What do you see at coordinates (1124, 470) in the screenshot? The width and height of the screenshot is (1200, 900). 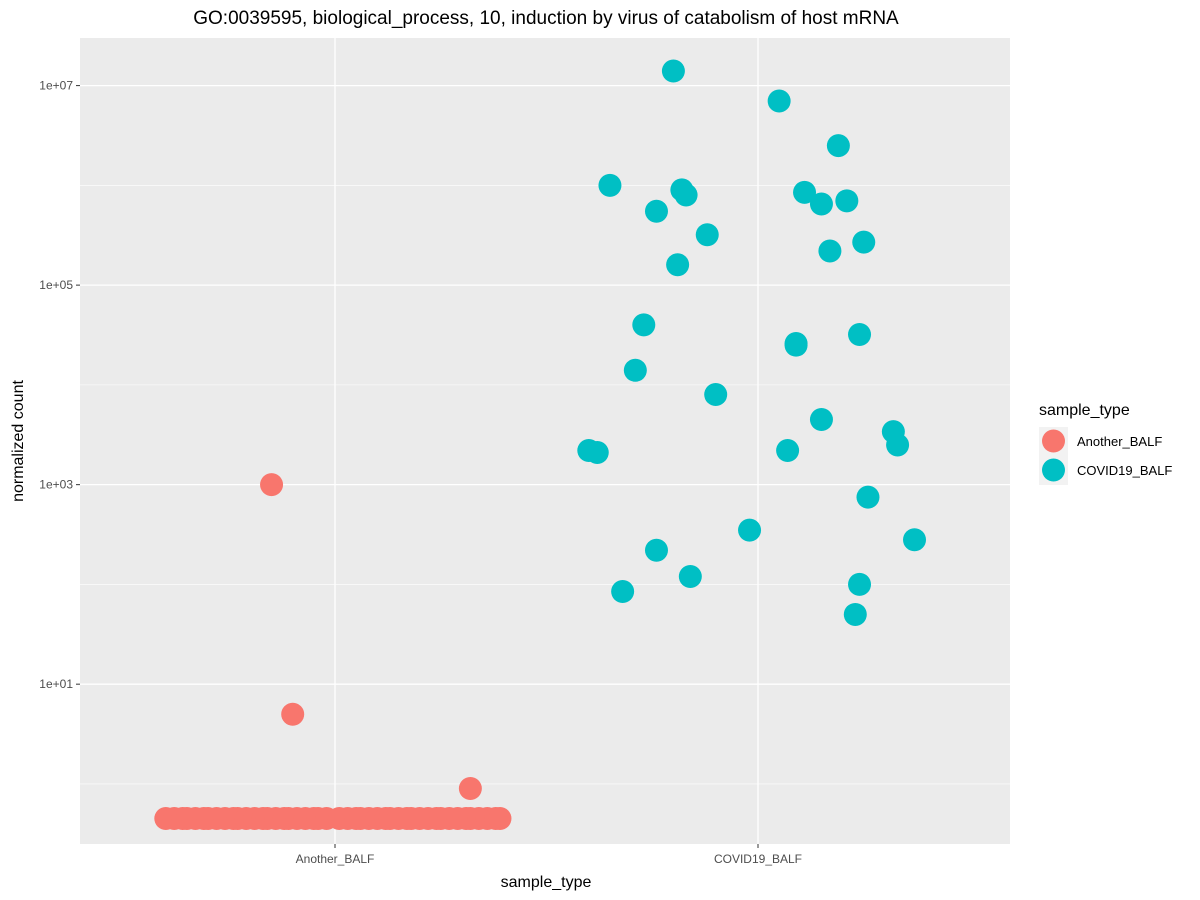 I see `legend-label: COVID19_BALF` at bounding box center [1124, 470].